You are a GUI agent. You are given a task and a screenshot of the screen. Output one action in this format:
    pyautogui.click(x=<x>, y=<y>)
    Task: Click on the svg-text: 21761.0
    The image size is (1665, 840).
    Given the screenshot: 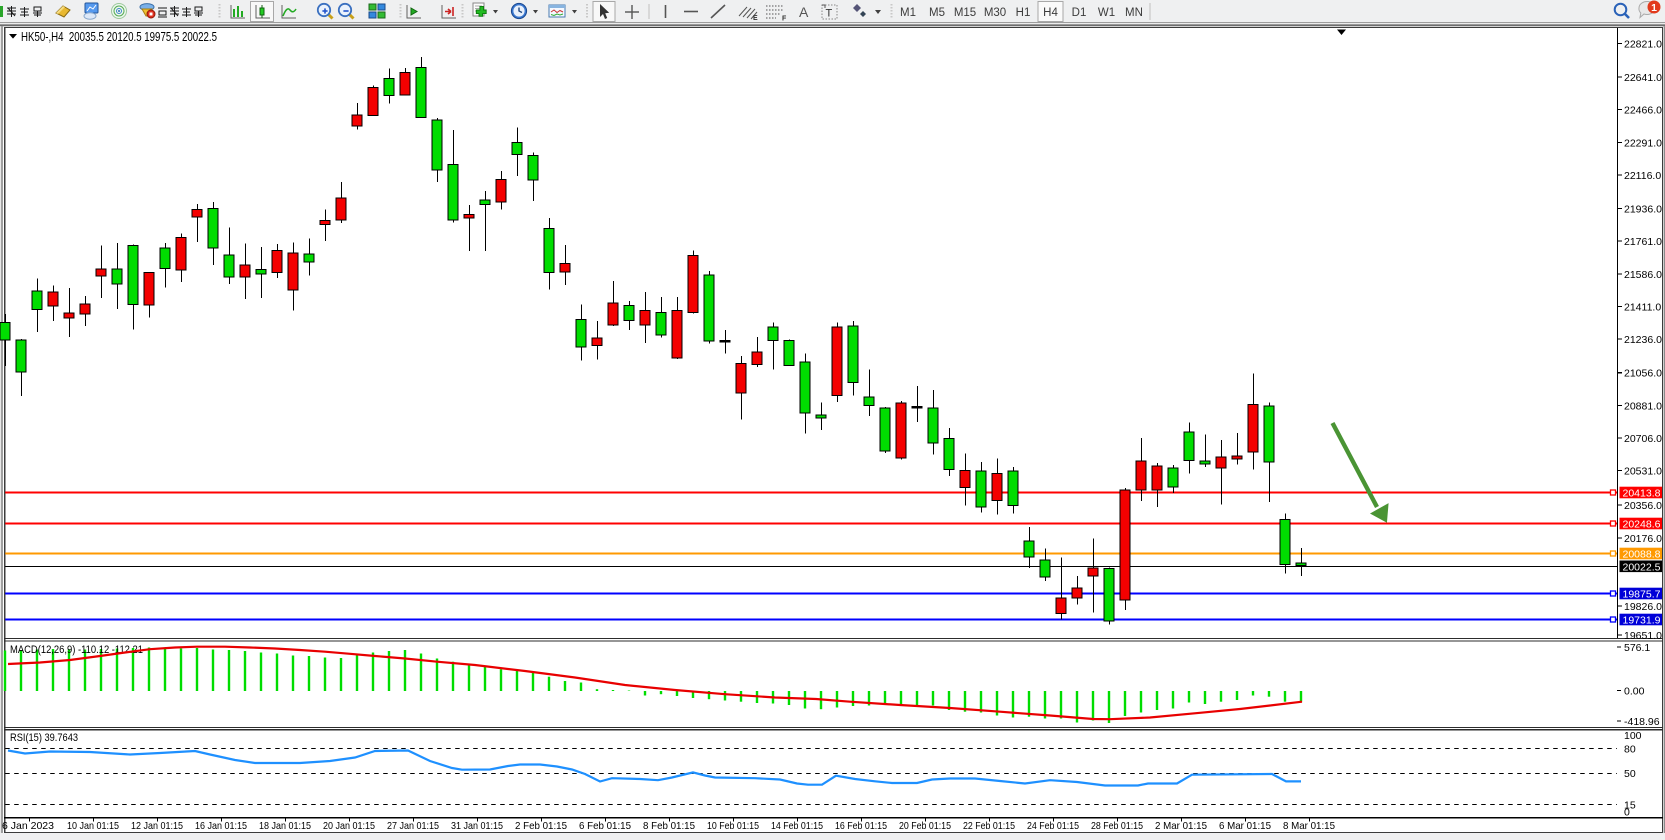 What is the action you would take?
    pyautogui.click(x=1643, y=242)
    